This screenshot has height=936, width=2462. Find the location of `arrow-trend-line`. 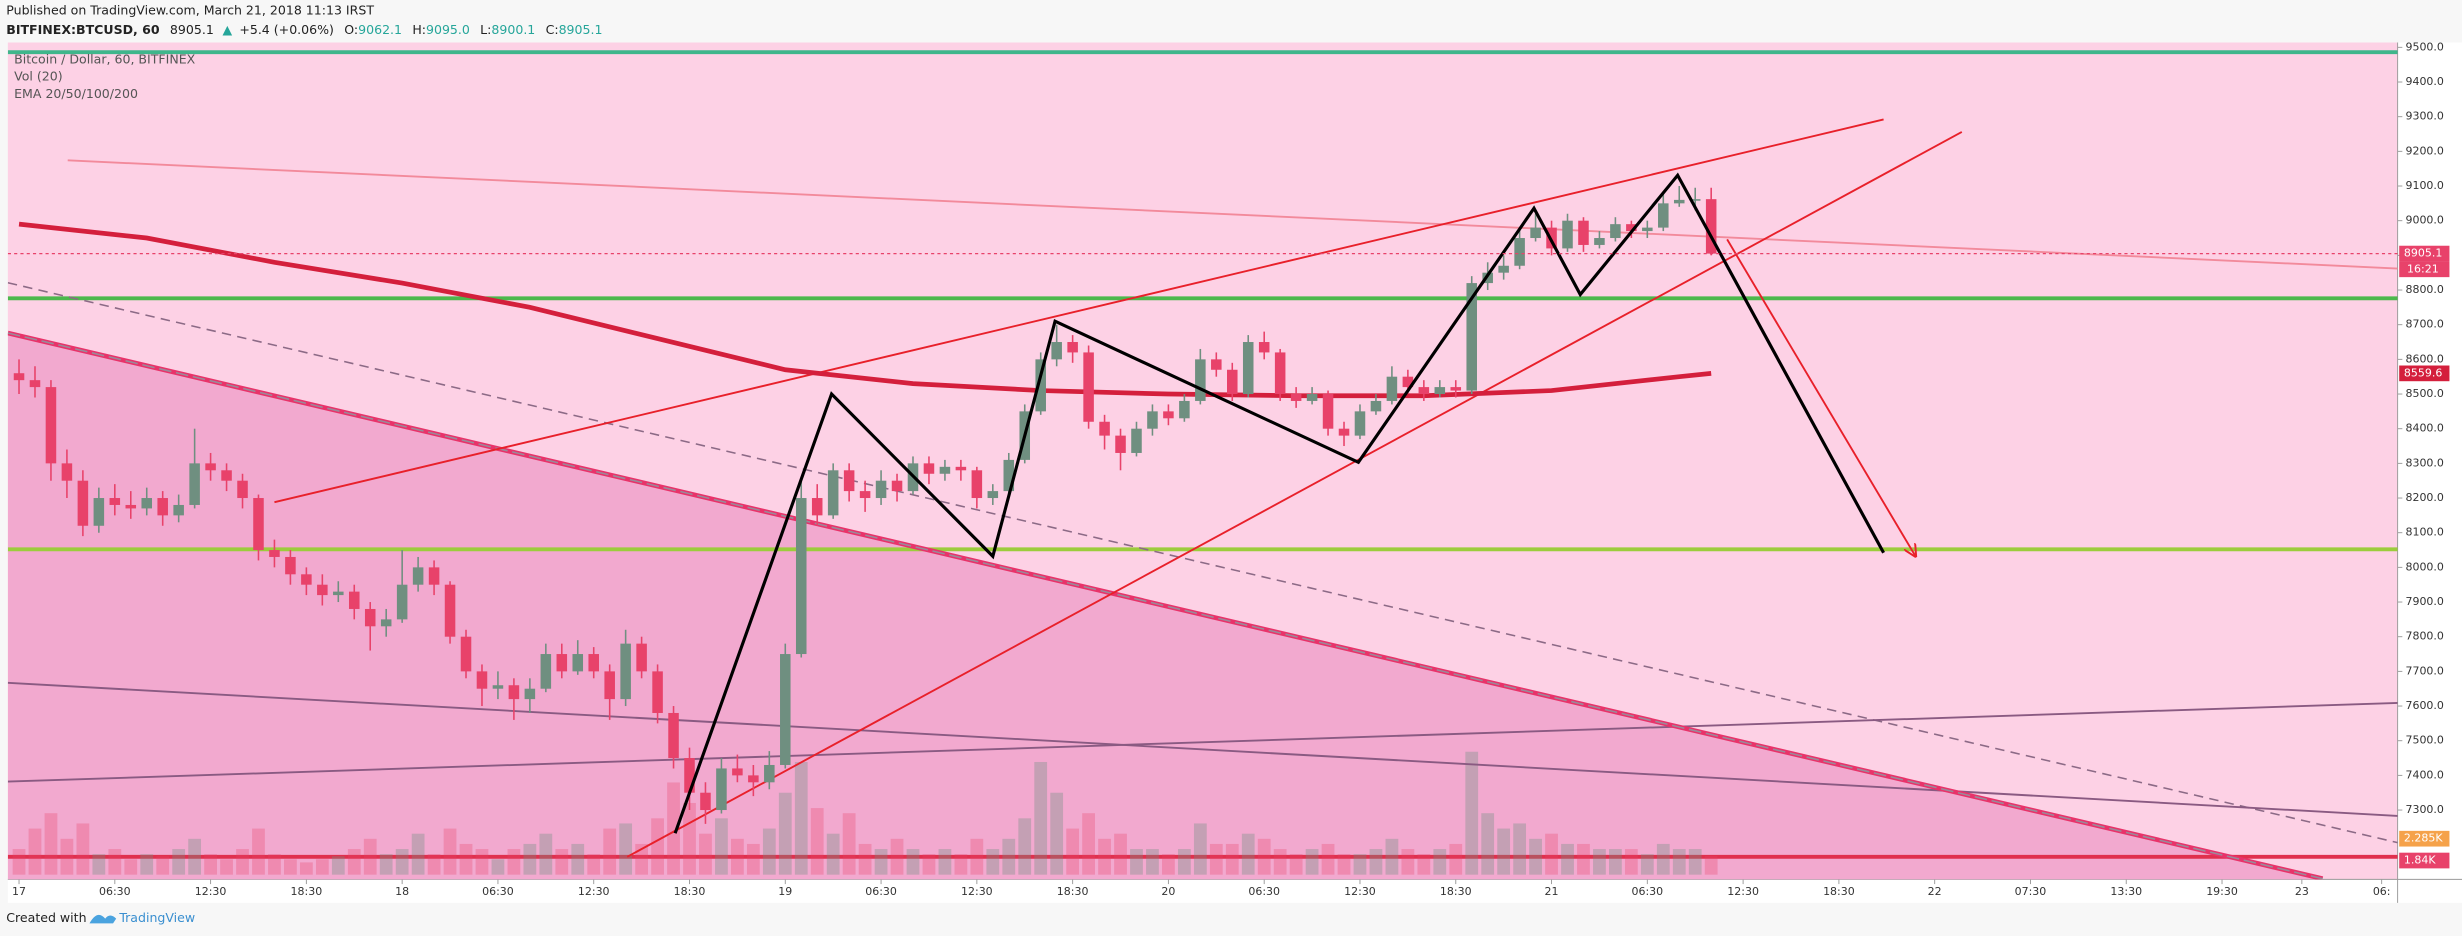

arrow-trend-line is located at coordinates (1820, 397).